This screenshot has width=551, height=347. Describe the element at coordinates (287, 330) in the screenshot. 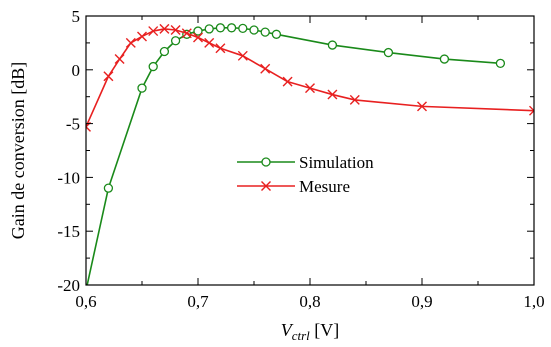

I see `x-axis-title-main: V` at that location.